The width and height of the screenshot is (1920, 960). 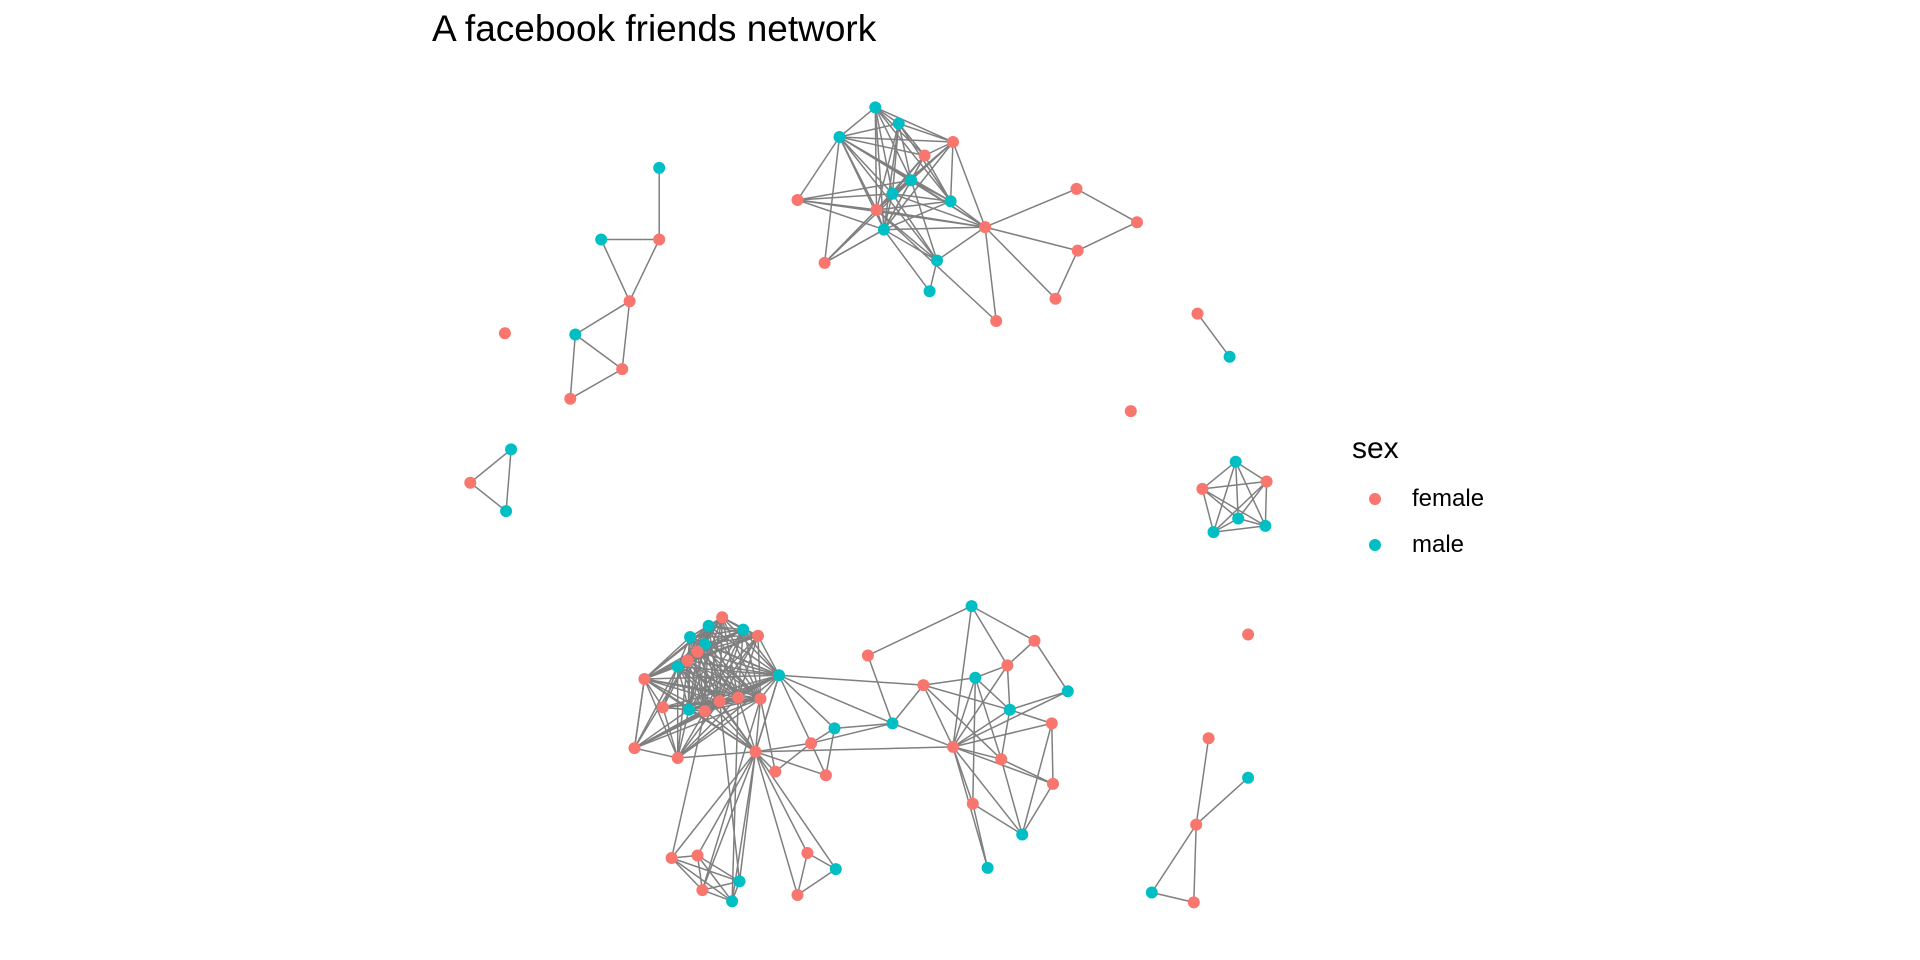 I want to click on edge-c17-f4, so click(x=731, y=794).